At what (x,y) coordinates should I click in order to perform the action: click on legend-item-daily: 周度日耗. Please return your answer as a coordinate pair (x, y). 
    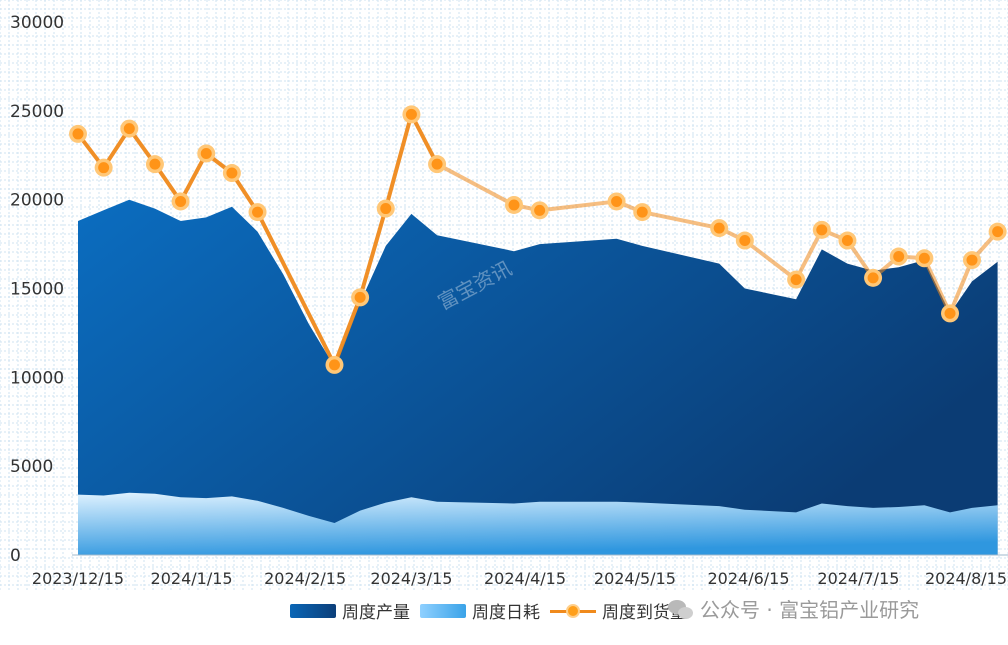
    Looking at the image, I should click on (480, 610).